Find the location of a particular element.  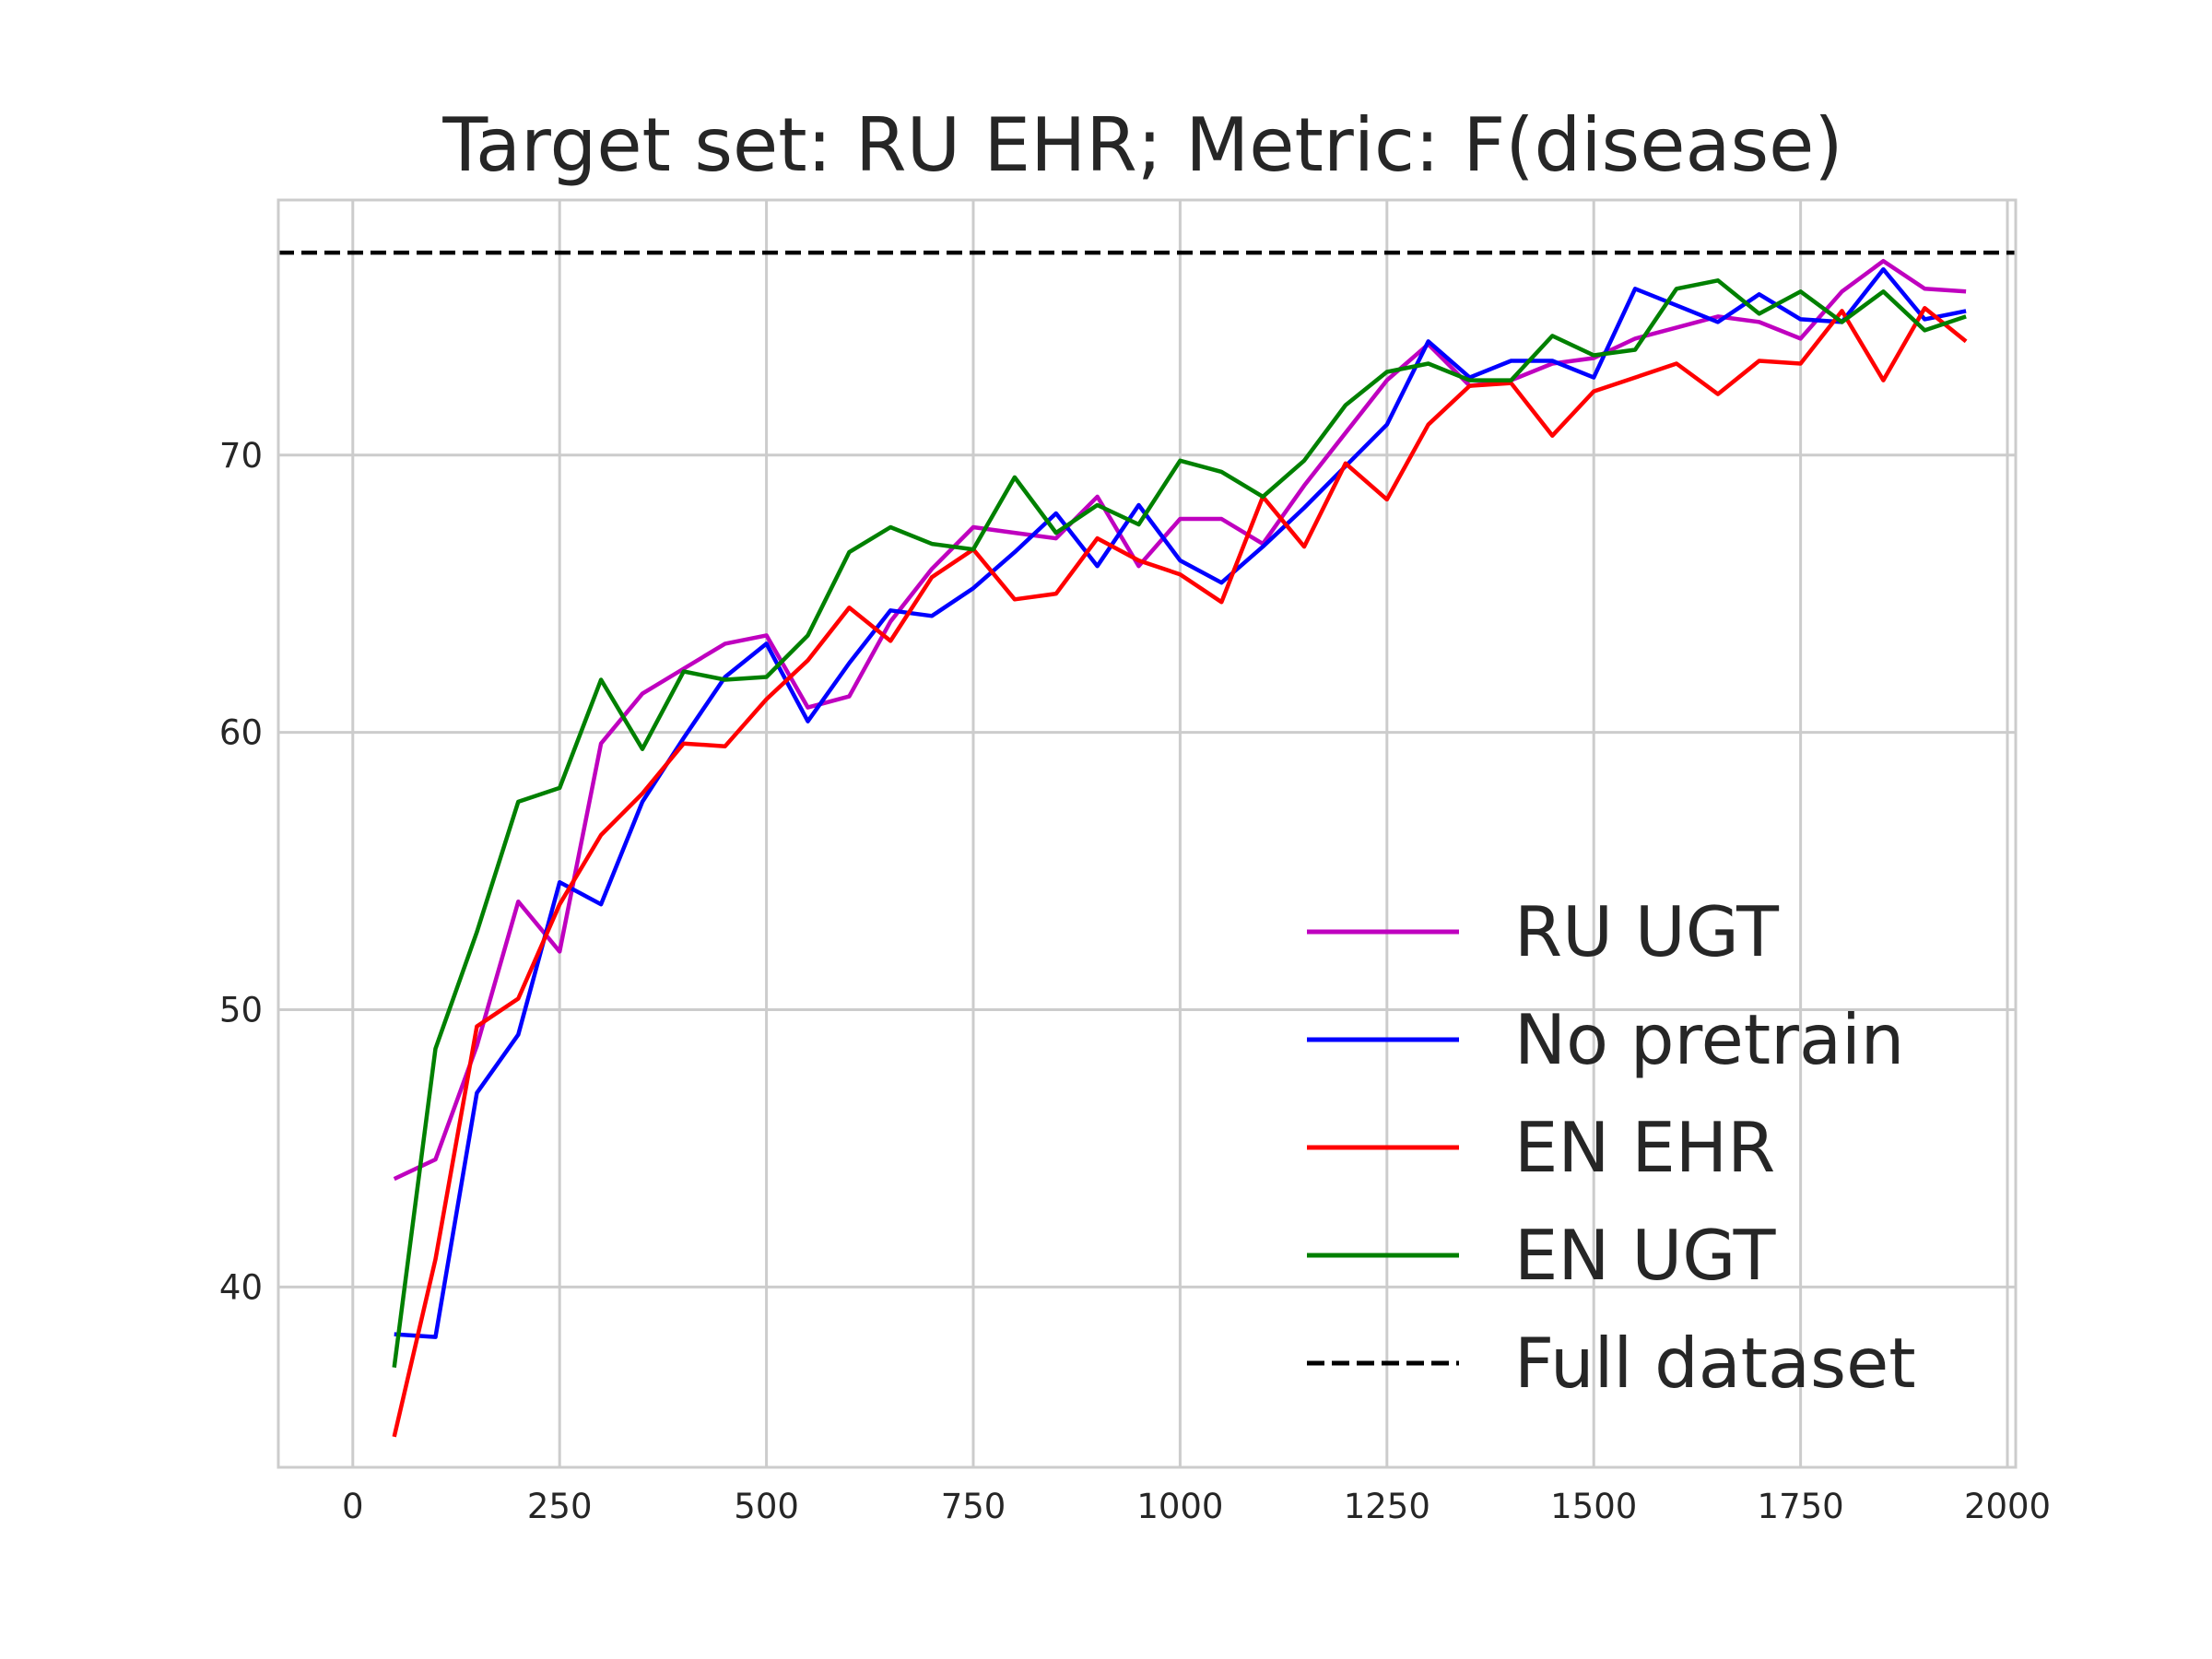

legend-label-full-dataset: Full dataset is located at coordinates (1715, 1363).